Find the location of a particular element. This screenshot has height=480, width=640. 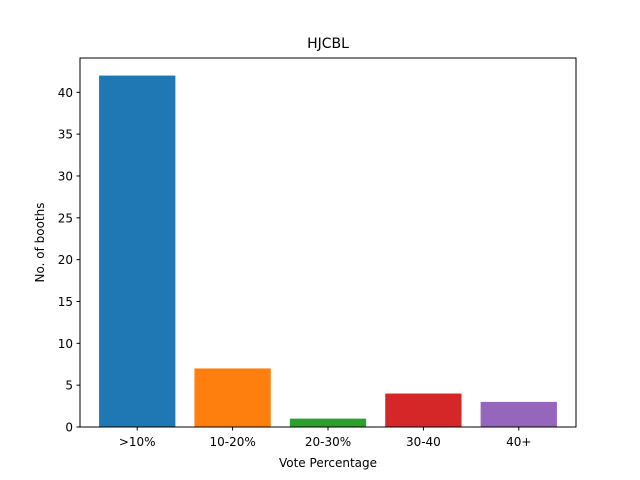

x-tick-label-0: >10% is located at coordinates (137, 442).